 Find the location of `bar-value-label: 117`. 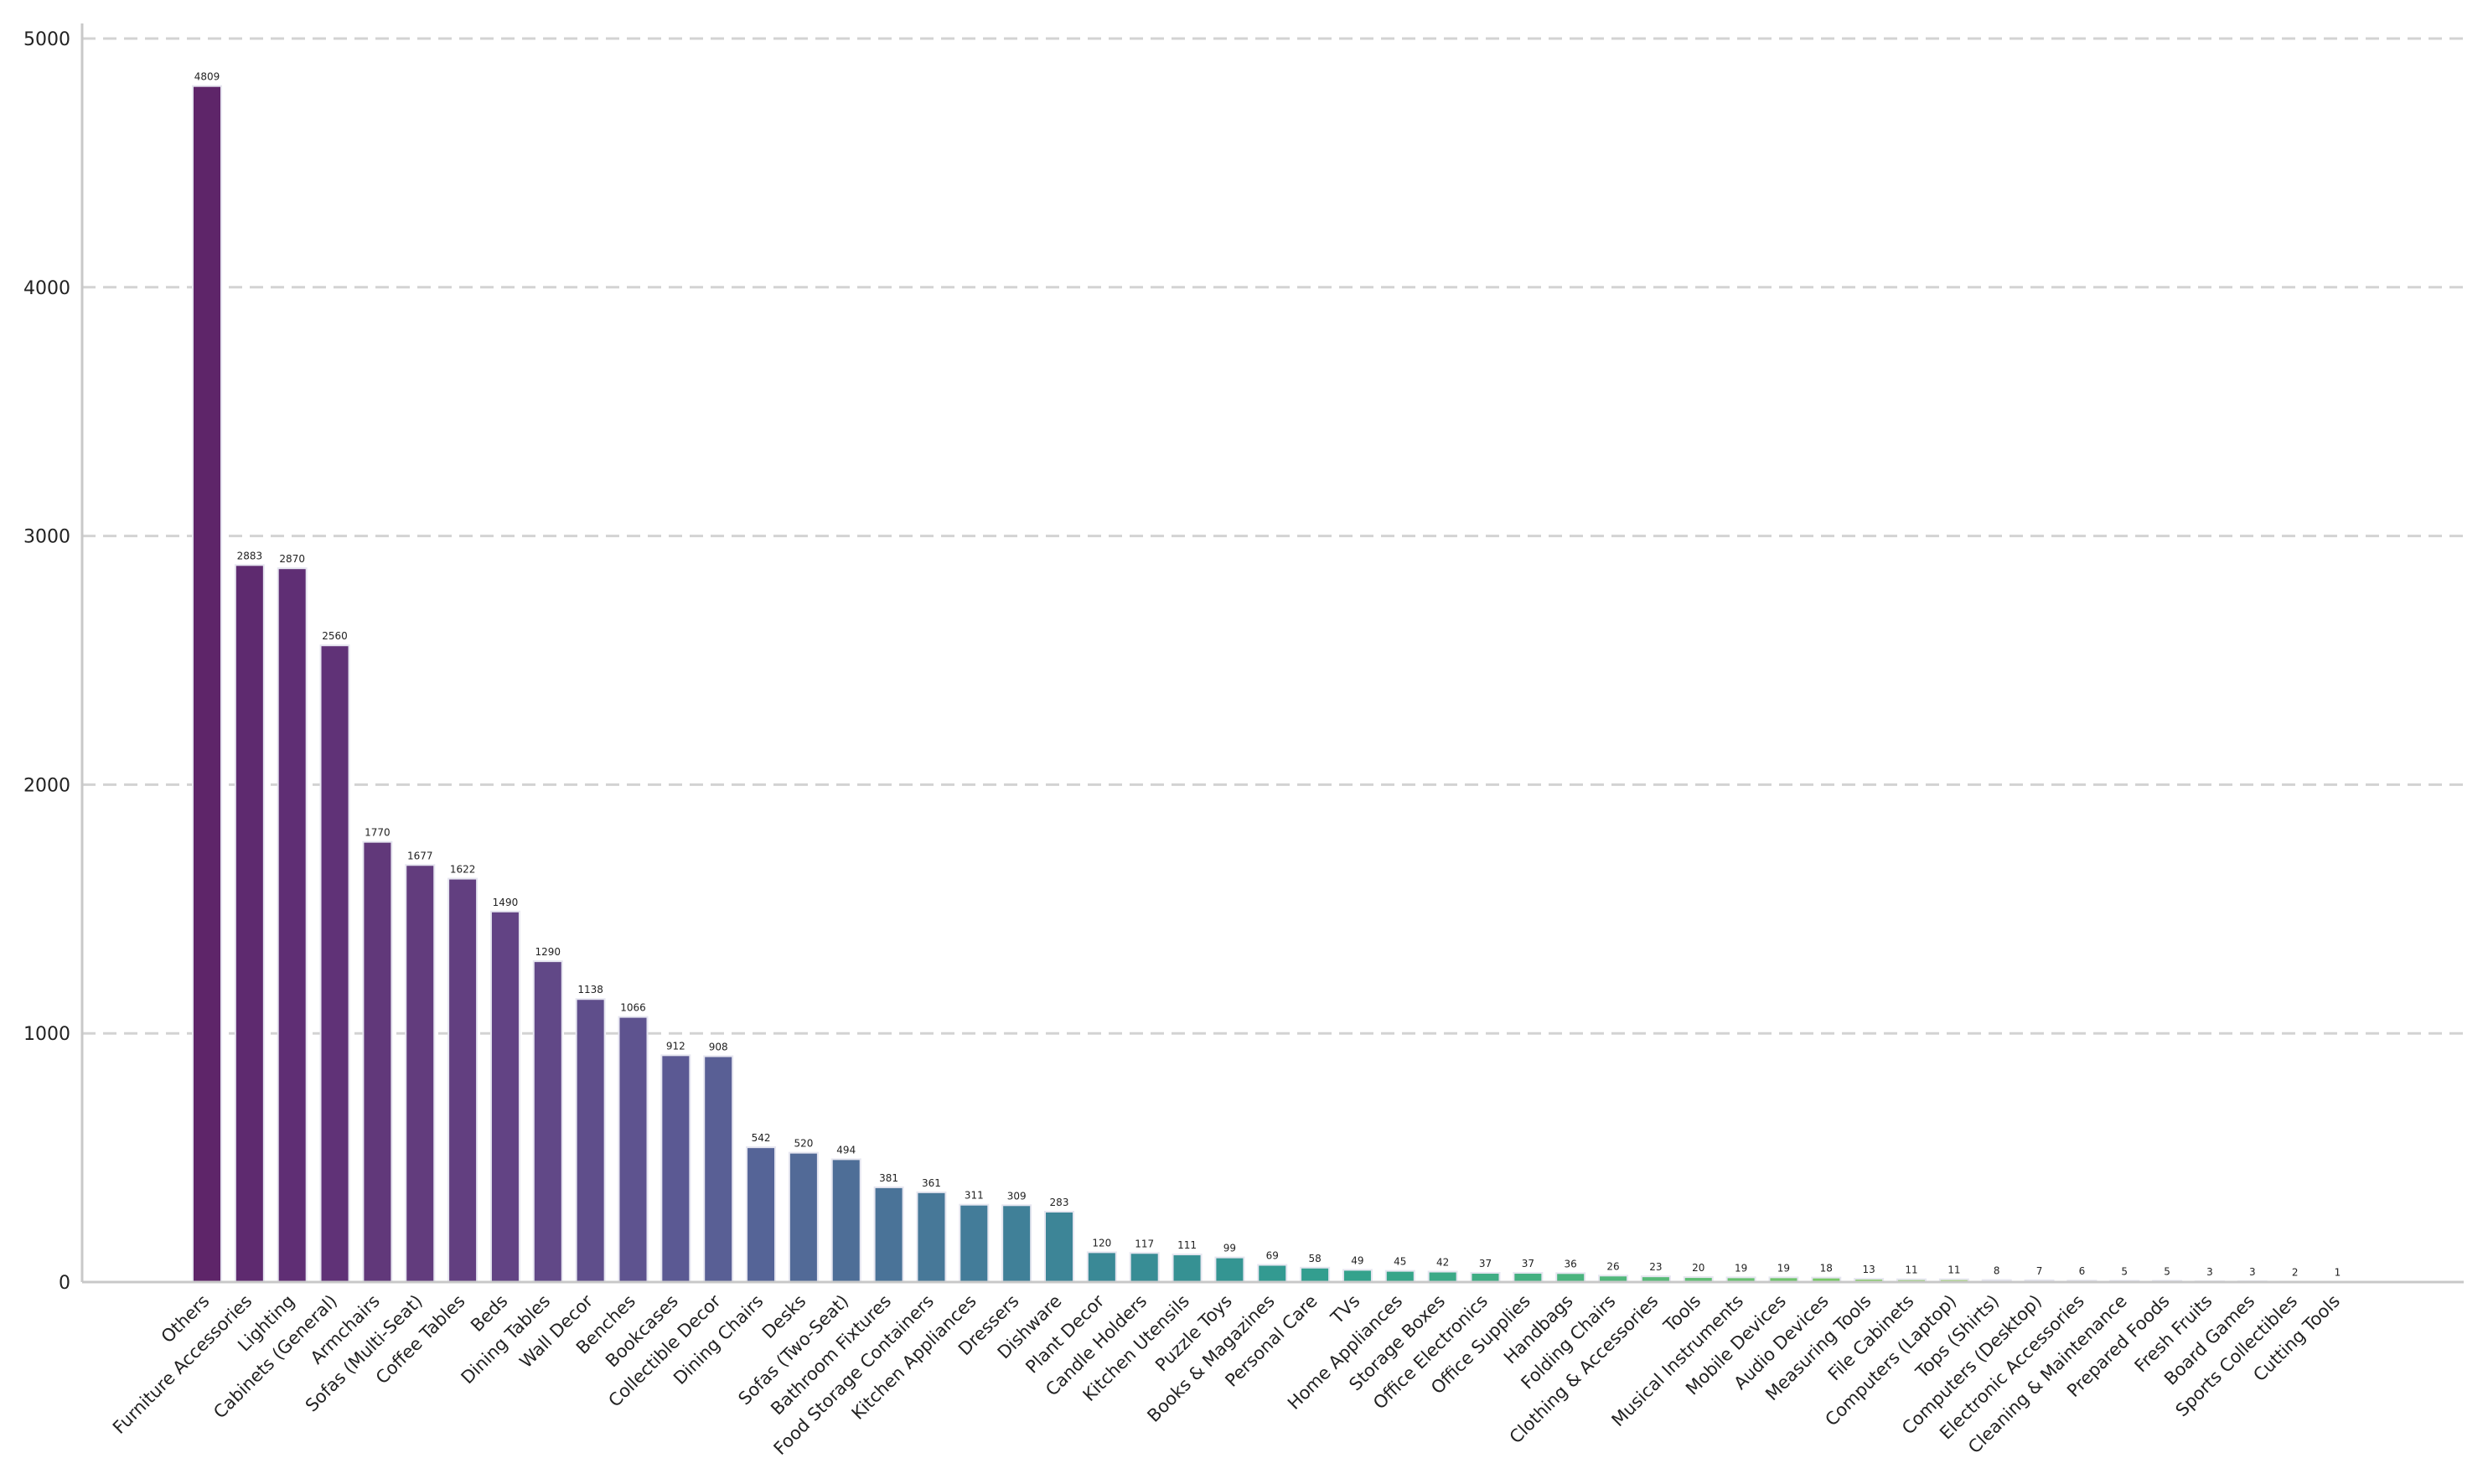

bar-value-label: 117 is located at coordinates (1144, 1243).